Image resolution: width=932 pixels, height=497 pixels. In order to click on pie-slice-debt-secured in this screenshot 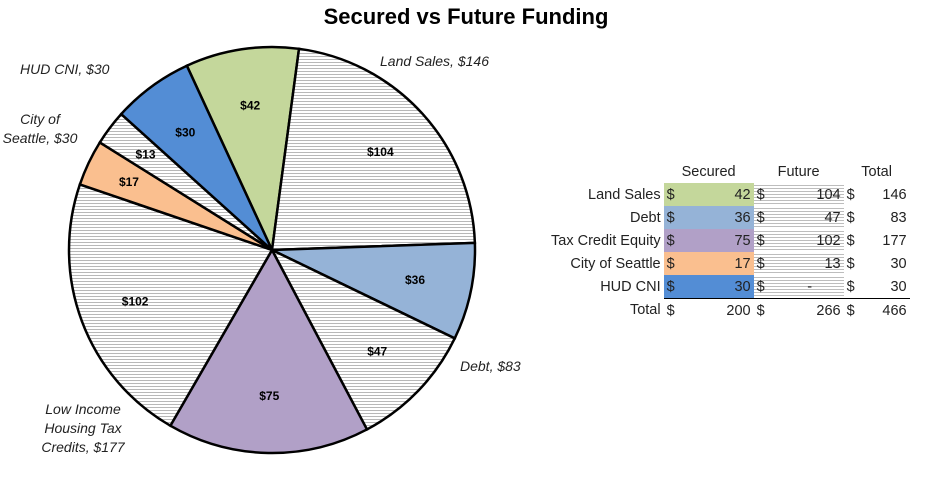, I will do `click(374, 291)`.